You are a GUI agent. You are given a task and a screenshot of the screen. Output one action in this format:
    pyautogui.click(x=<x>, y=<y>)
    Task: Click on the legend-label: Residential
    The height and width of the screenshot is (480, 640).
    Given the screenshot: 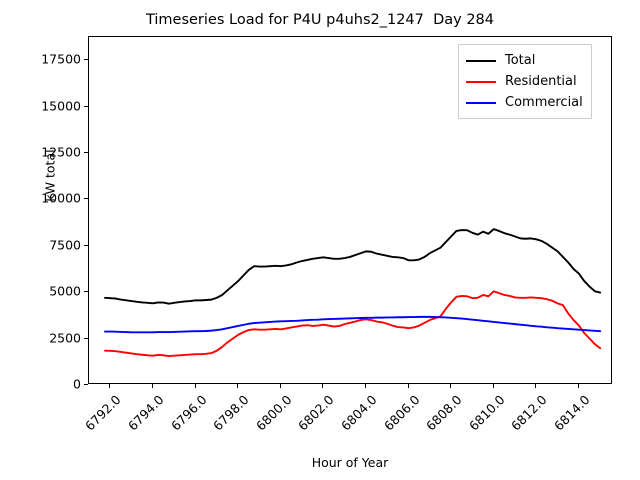 What is the action you would take?
    pyautogui.click(x=541, y=81)
    